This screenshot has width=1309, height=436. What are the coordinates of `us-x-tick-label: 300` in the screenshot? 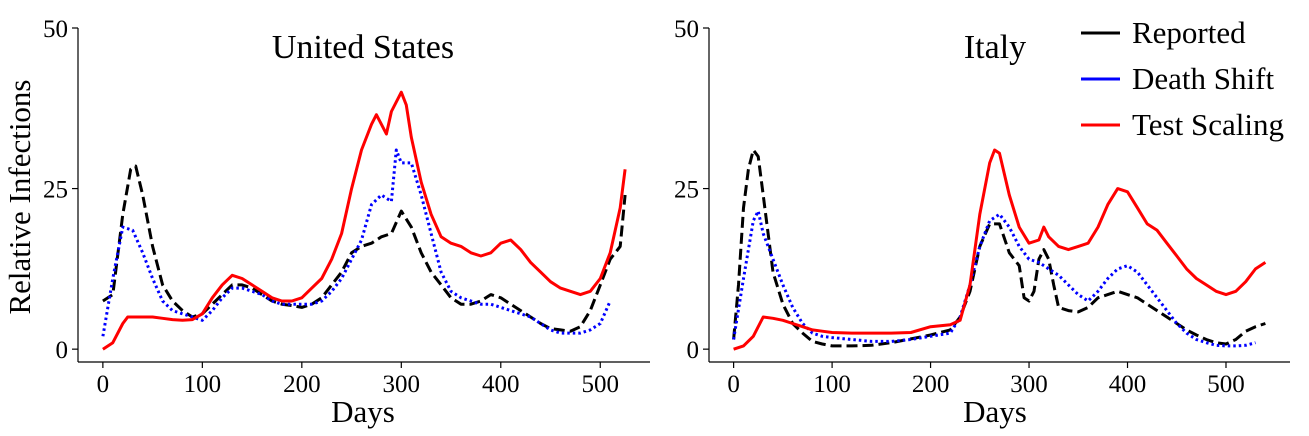 It's located at (402, 384).